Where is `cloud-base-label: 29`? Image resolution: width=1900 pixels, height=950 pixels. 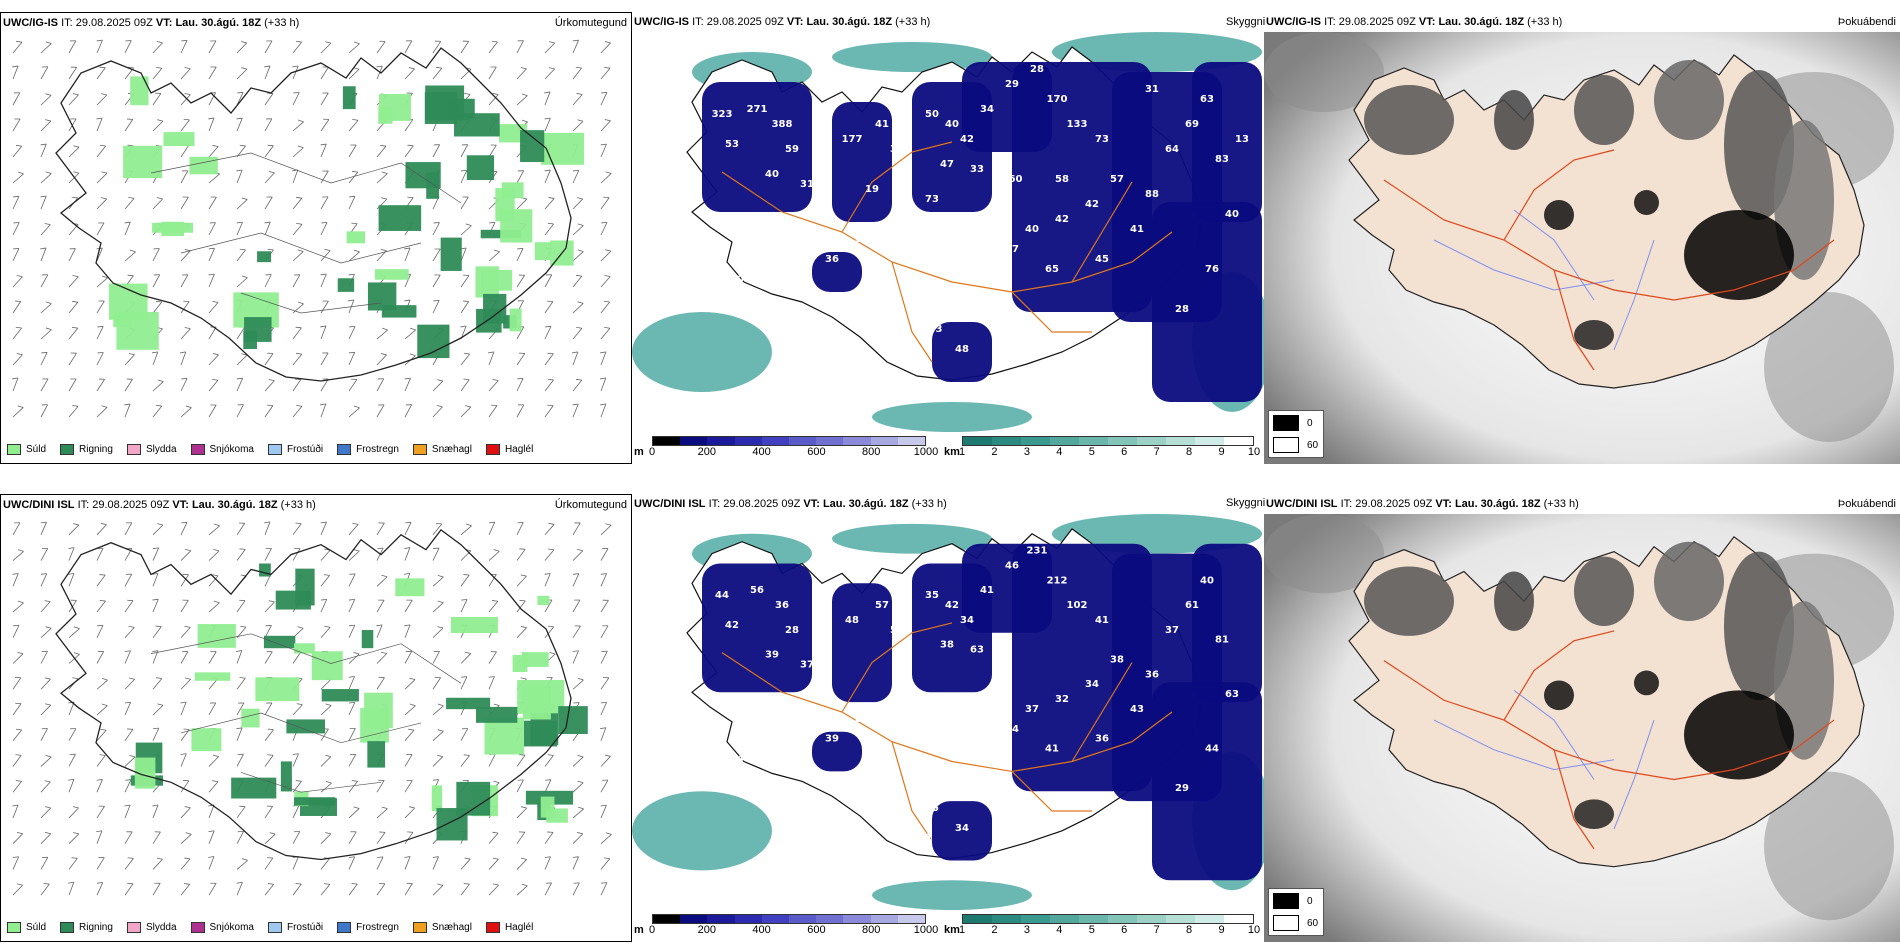
cloud-base-label: 29 is located at coordinates (1012, 84).